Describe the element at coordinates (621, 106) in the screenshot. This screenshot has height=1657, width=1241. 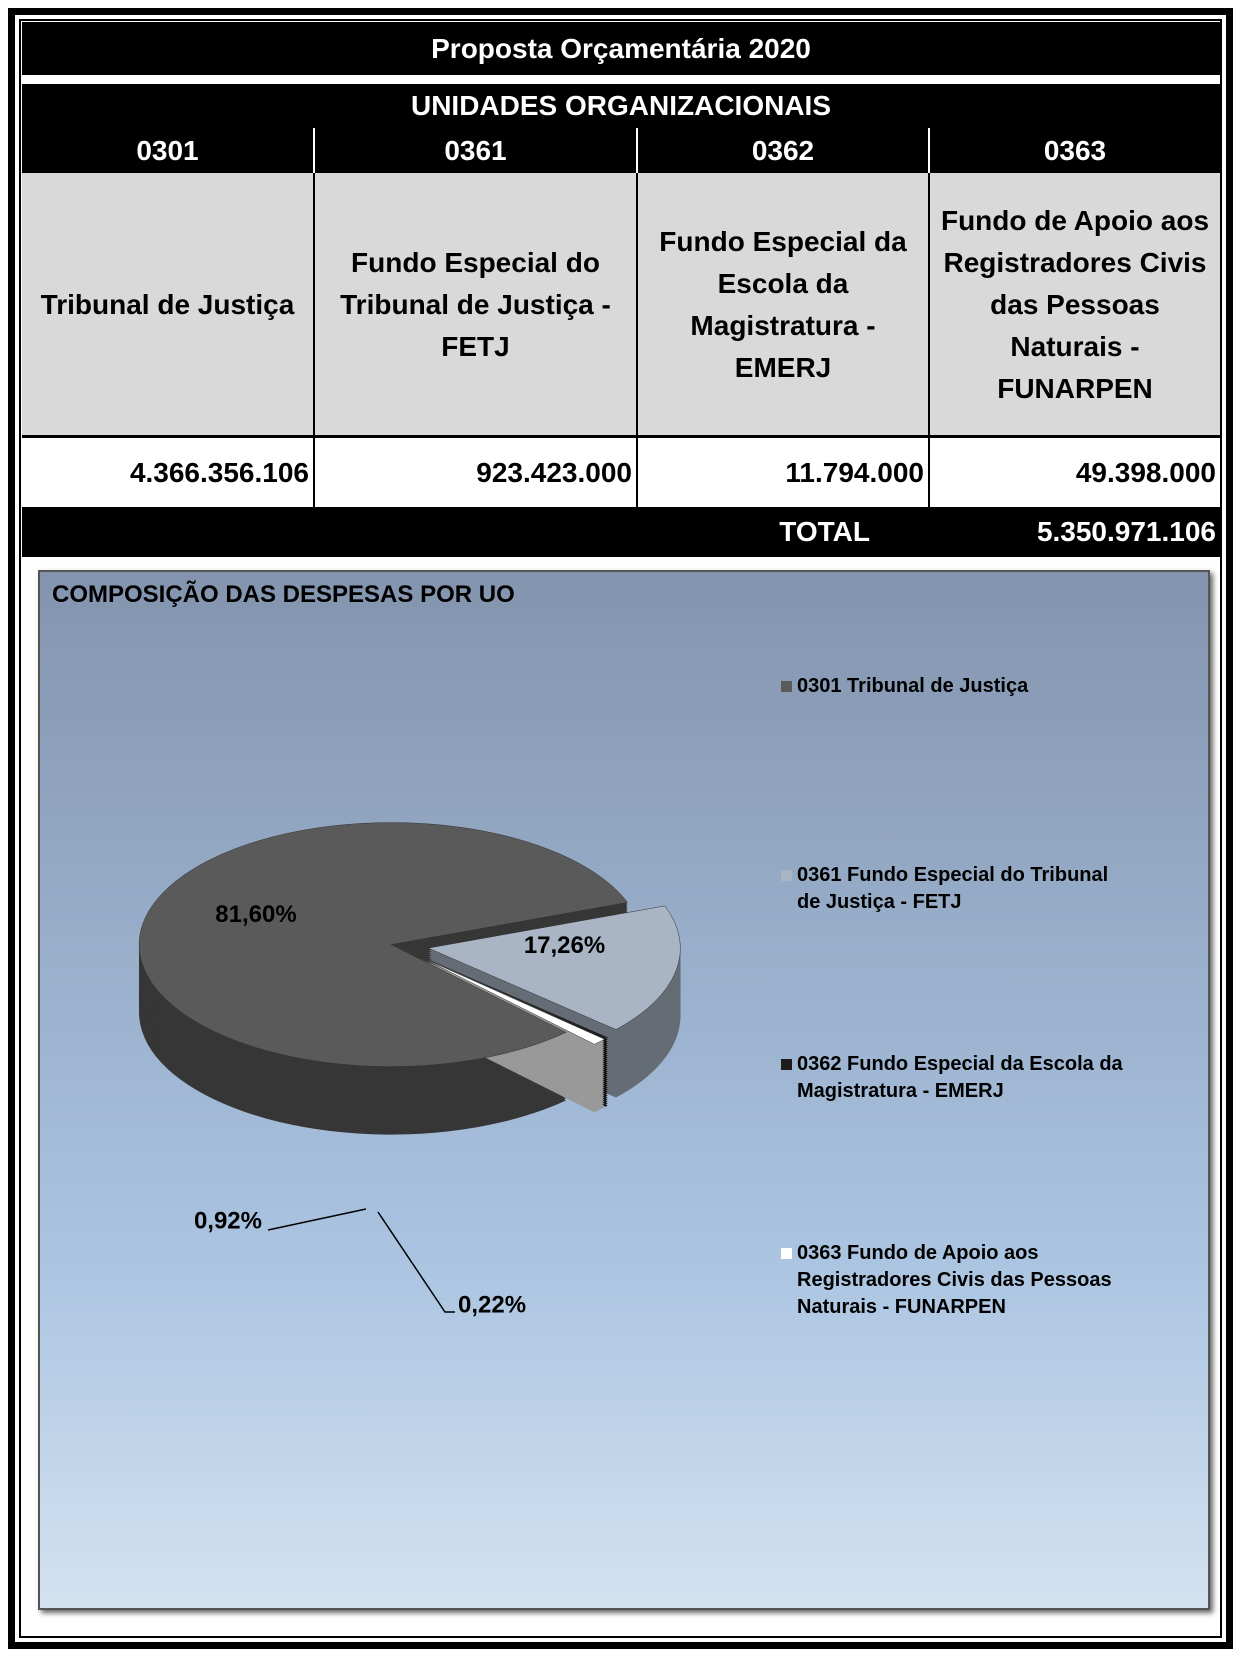
I see `table-subtitle: UNIDADES ORGANIZACIONAIS` at that location.